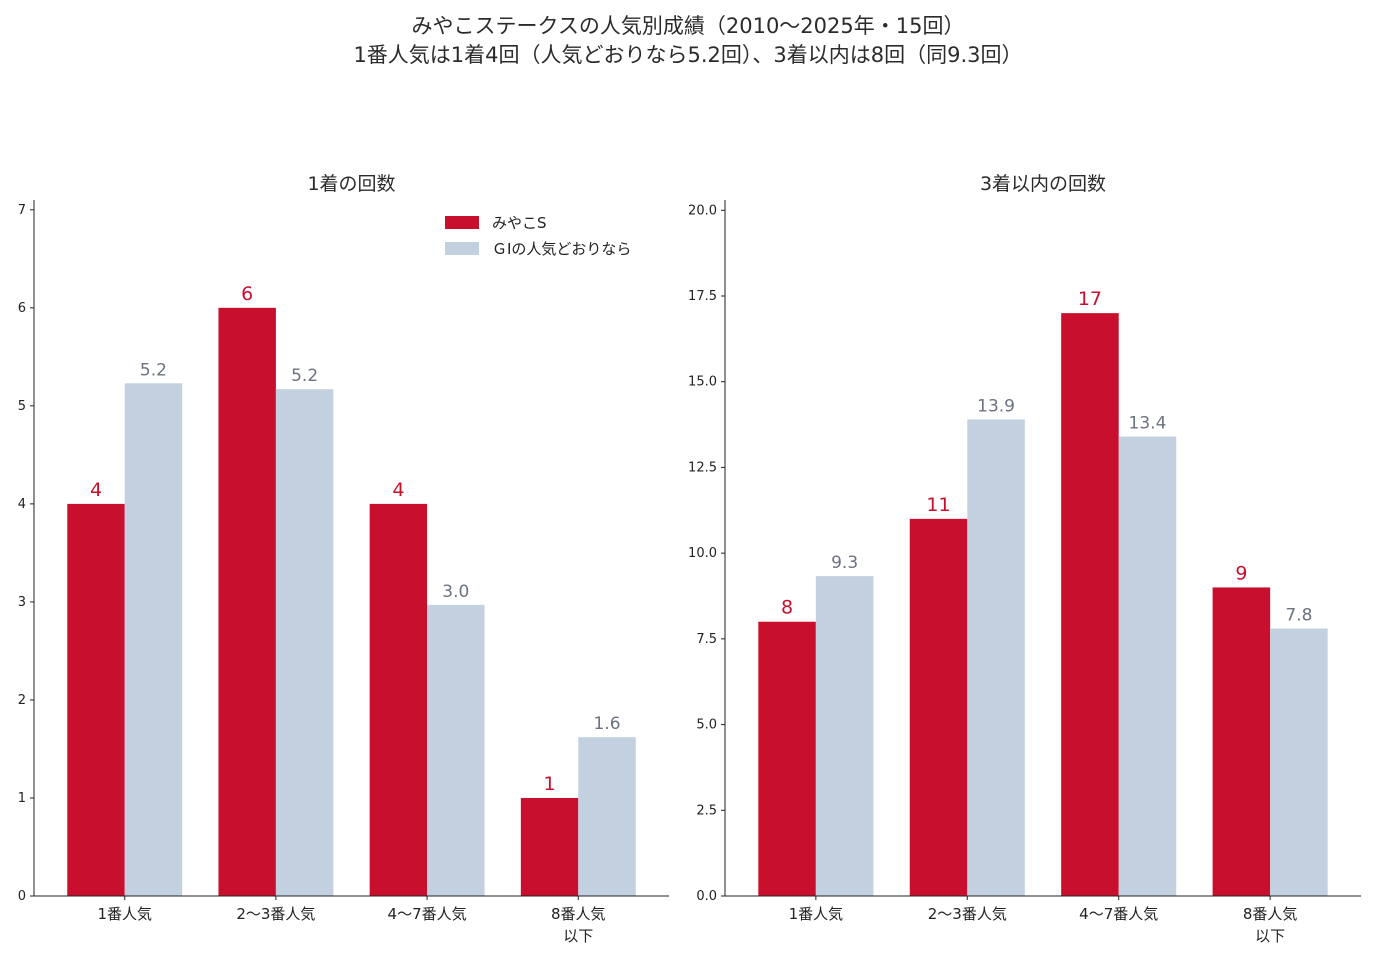 The width and height of the screenshot is (1376, 960). Describe the element at coordinates (688, 26) in the screenshot. I see `main-title-line1: みやこステークスの人気別成績（2010〜2025年・15回）` at that location.